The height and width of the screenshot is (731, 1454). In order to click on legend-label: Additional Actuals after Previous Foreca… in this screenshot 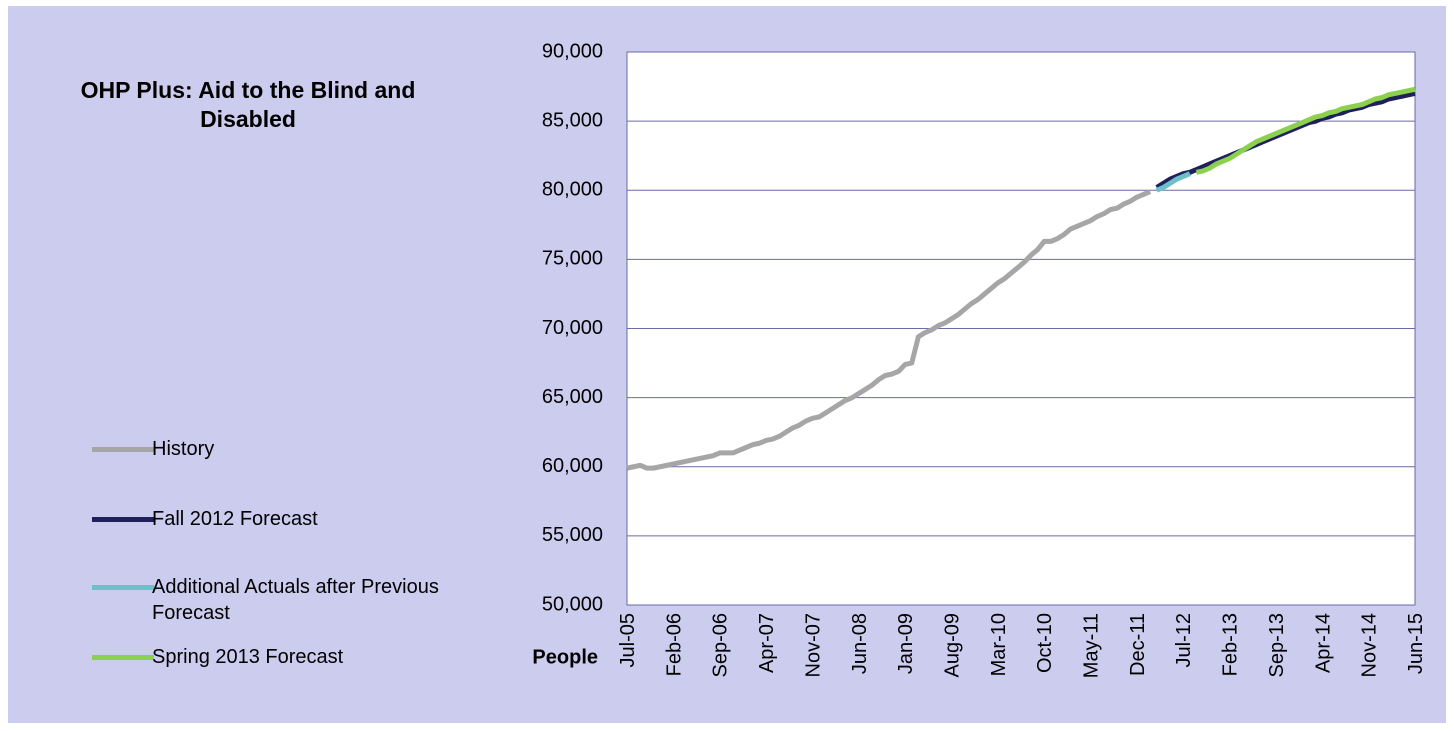, I will do `click(295, 600)`.